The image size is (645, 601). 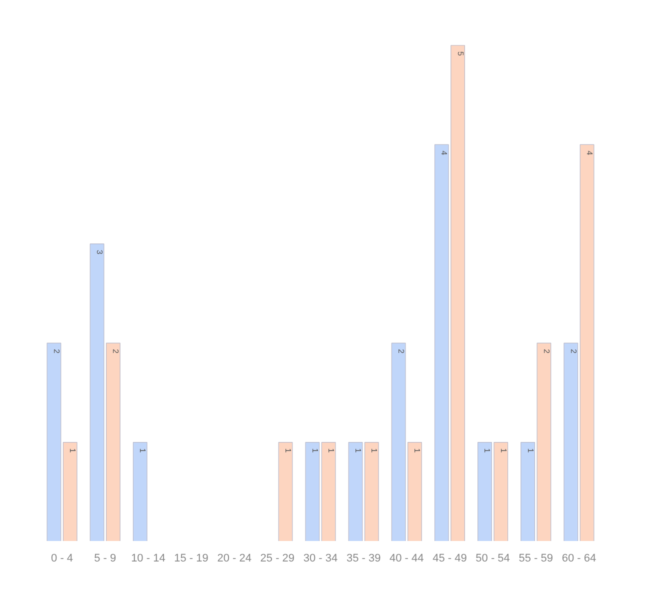 What do you see at coordinates (234, 558) in the screenshot?
I see `x-tick-label: 20 - 24` at bounding box center [234, 558].